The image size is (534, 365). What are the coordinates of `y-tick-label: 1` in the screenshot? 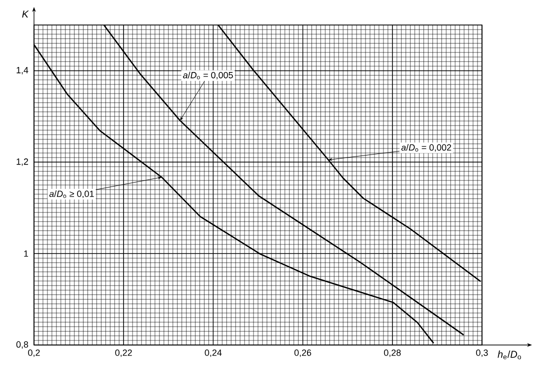 It's located at (26, 253).